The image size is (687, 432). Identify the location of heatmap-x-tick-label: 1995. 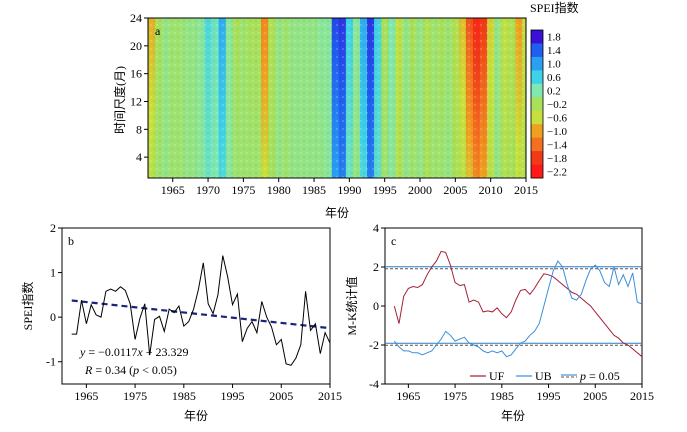
(385, 190).